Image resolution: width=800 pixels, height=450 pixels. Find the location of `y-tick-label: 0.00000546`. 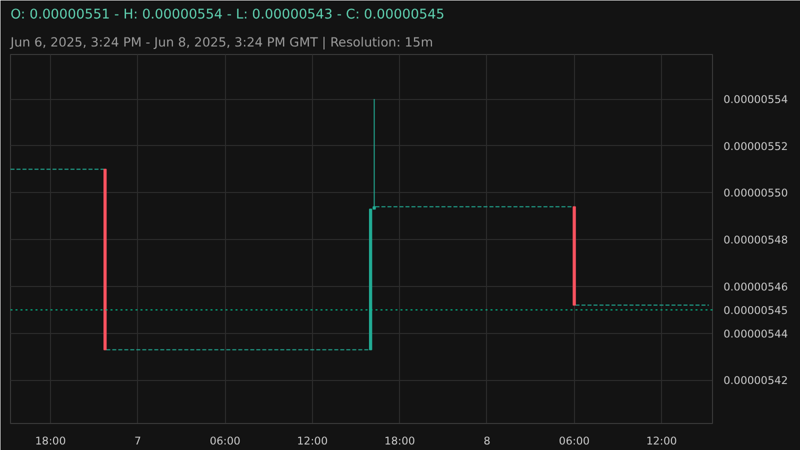

y-tick-label: 0.00000546 is located at coordinates (756, 287).